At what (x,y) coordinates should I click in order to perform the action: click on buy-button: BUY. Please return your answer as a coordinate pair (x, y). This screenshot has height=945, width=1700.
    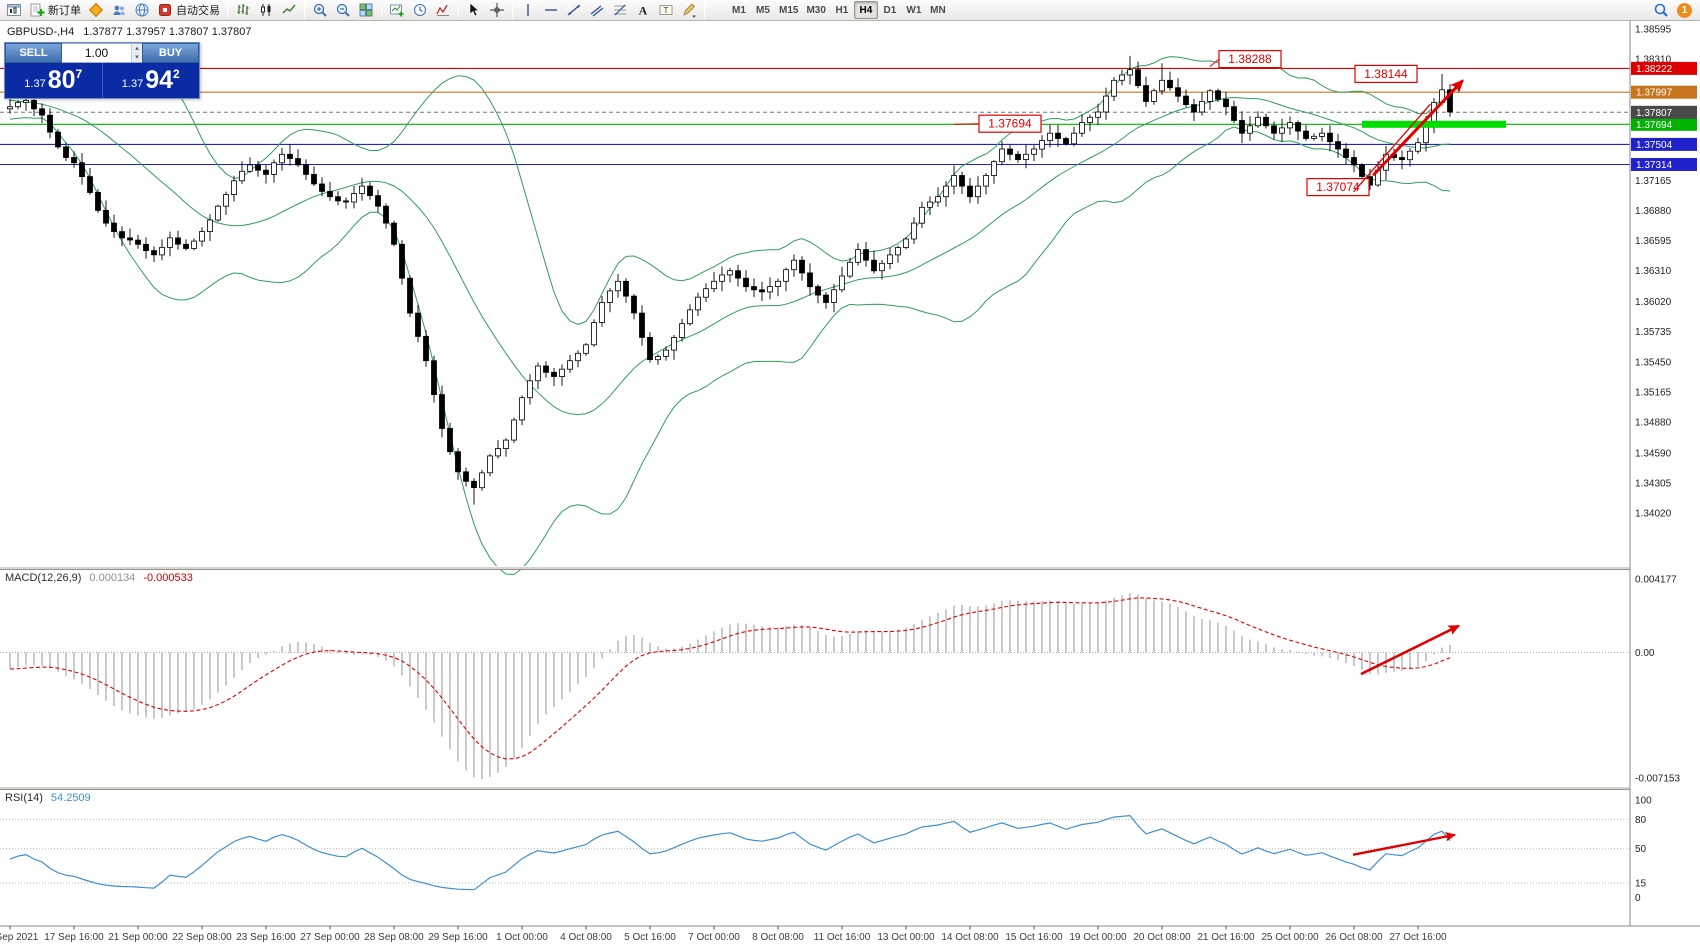
    Looking at the image, I should click on (170, 53).